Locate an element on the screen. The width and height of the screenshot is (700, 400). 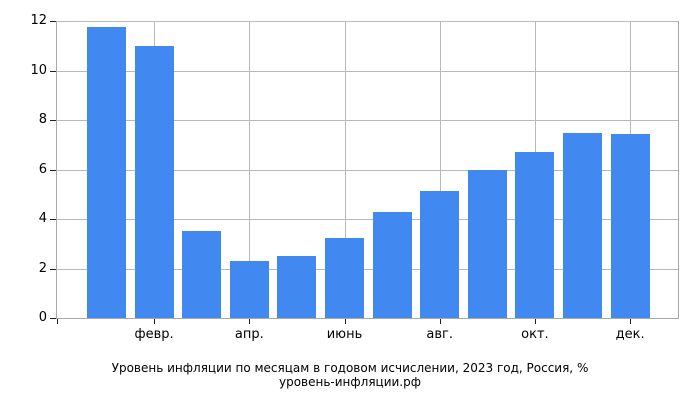
x-tick-окт. is located at coordinates (535, 321).